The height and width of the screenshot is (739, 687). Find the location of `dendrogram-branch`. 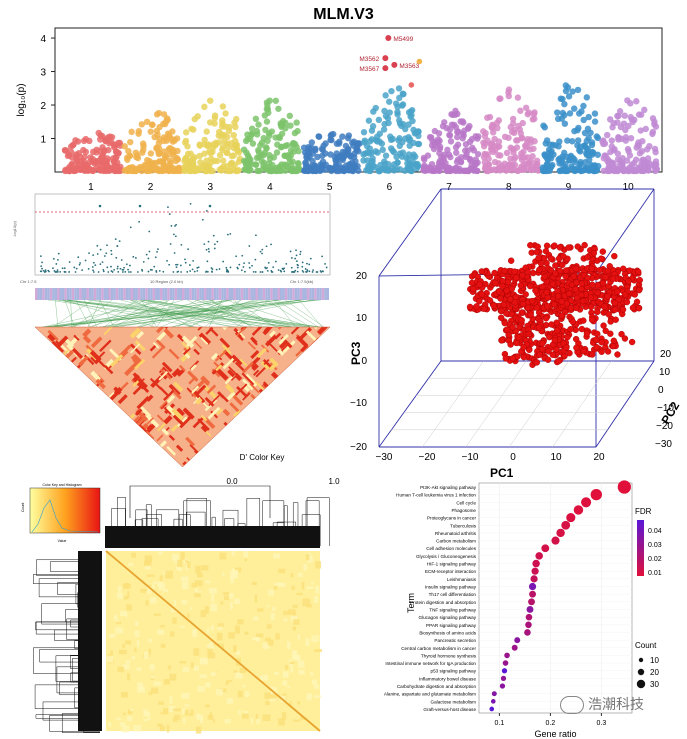

dendrogram-branch is located at coordinates (148, 525).